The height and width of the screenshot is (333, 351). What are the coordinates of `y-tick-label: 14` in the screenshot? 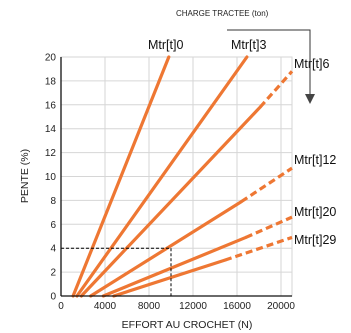 It's located at (51, 129).